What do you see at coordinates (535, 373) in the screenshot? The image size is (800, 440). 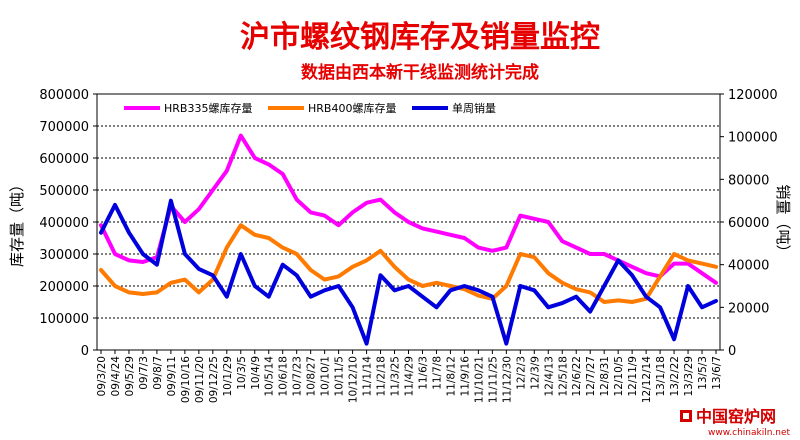 I see `x-tick-label: 12/3/9` at bounding box center [535, 373].